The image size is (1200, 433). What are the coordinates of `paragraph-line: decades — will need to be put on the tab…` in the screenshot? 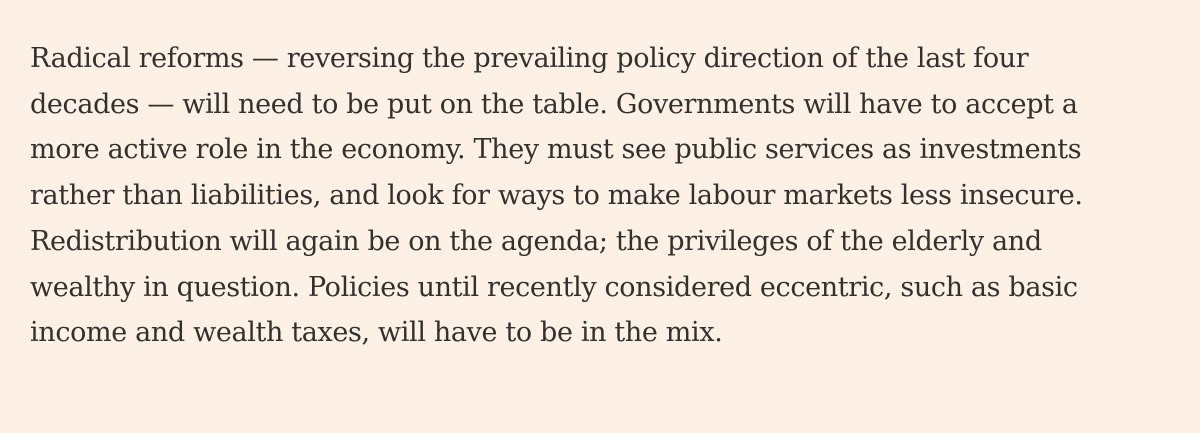 It's located at (554, 104).